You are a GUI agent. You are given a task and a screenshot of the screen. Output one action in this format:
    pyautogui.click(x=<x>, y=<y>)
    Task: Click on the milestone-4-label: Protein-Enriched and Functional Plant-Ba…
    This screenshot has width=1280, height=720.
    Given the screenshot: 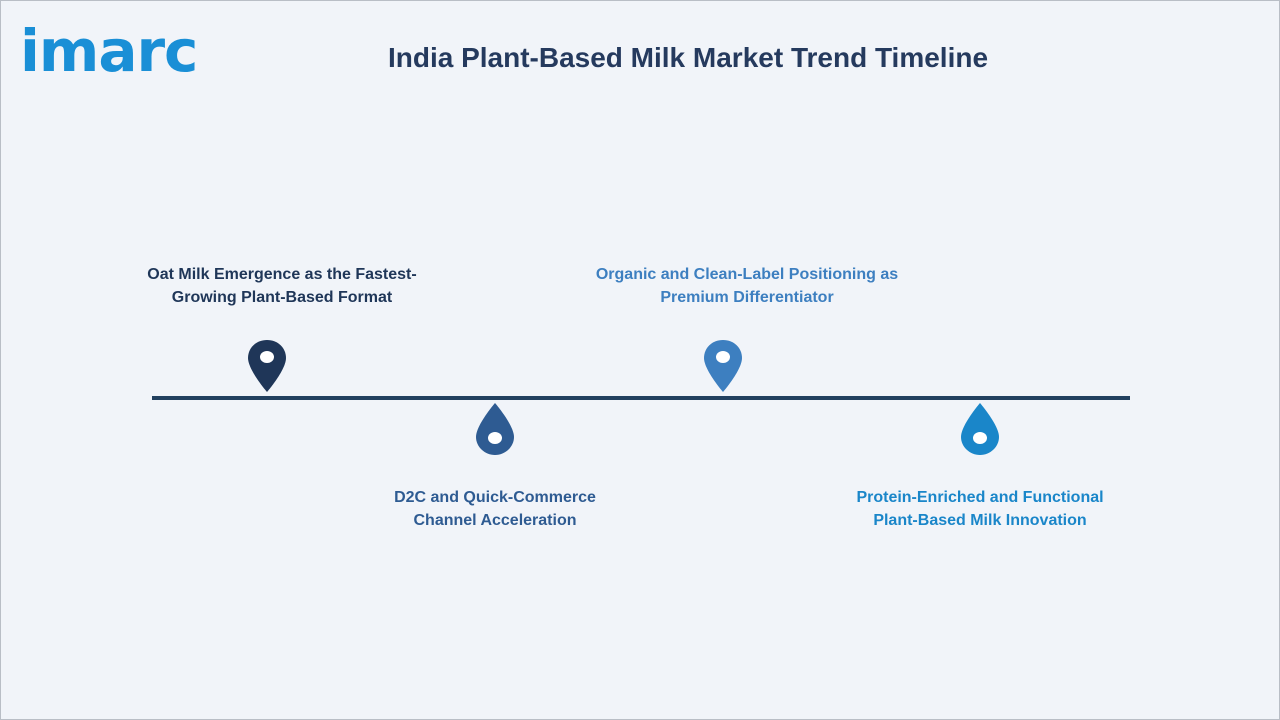 What is the action you would take?
    pyautogui.click(x=980, y=509)
    